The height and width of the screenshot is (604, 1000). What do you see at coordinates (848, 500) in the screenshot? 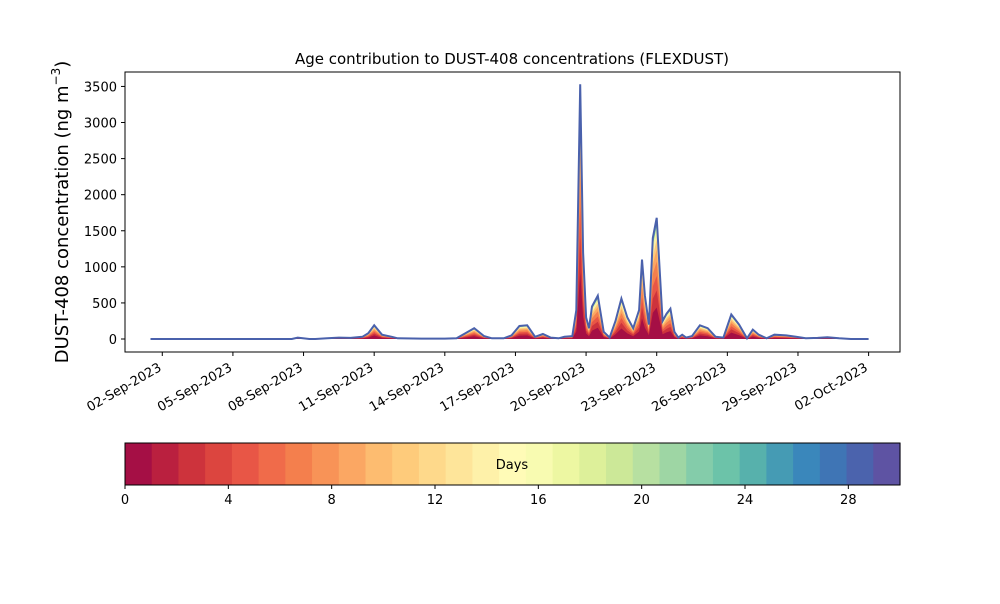
I see `colorbar-tick-label: 28` at bounding box center [848, 500].